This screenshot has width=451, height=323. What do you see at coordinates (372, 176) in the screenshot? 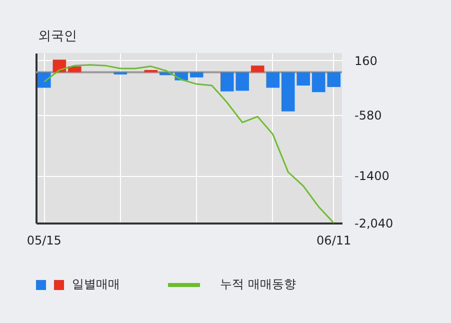
I see `y-tick-label: -1400` at bounding box center [372, 176].